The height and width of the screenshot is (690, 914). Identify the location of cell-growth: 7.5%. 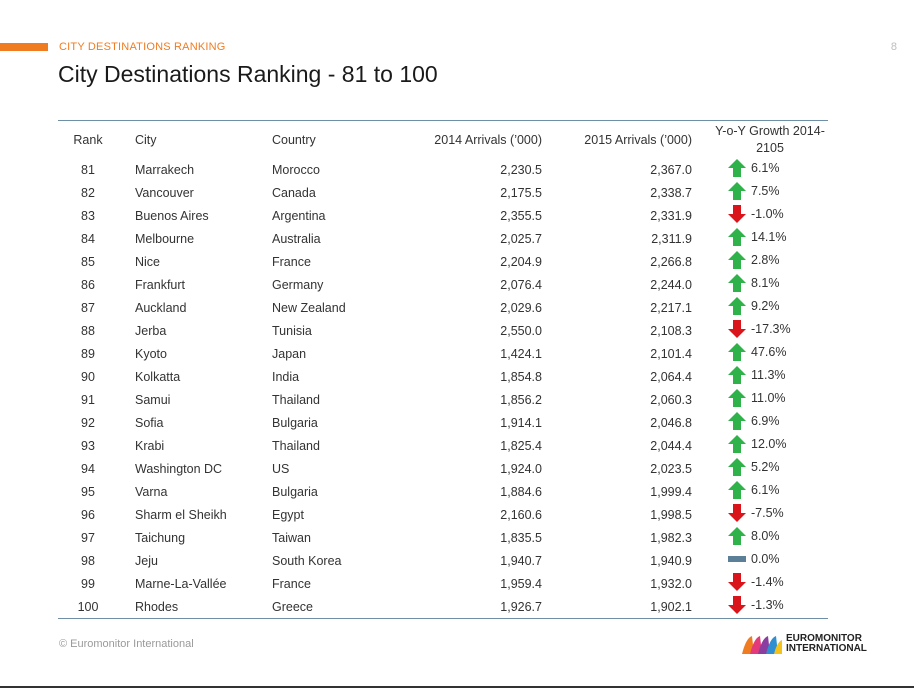
(760, 192).